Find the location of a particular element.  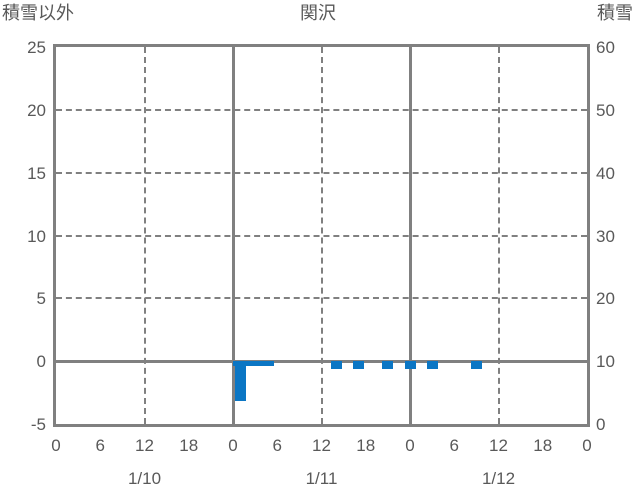

left-axis-tick-labels: 25 20 15 10 5 0 -5 is located at coordinates (23, 250).